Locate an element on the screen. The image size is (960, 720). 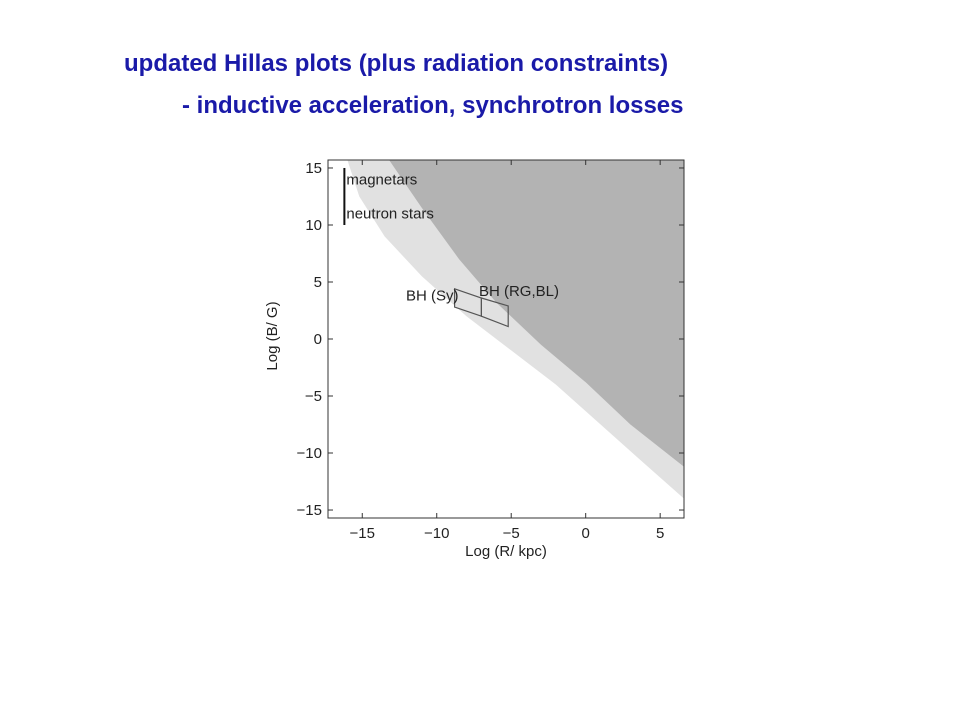
bh-box is located at coordinates (494, 312).